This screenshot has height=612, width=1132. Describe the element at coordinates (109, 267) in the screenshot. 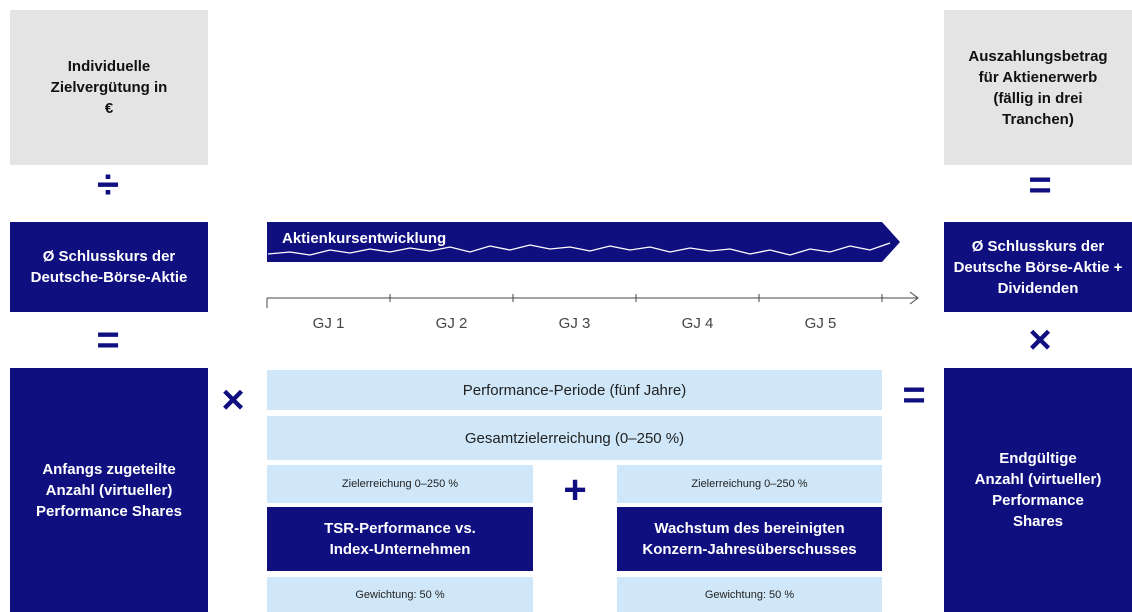

I see `closing-price-box: Ø Schlusskurs der Deutsche-Börse-Aktie` at that location.